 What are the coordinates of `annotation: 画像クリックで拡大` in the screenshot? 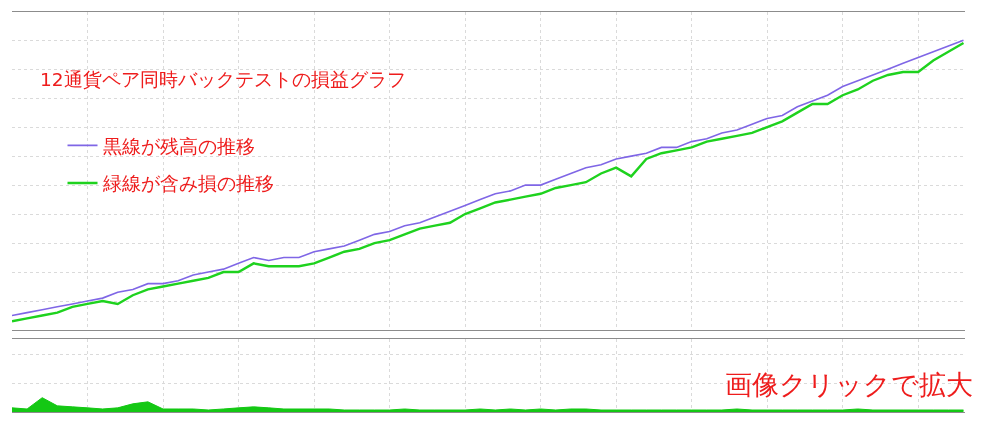 It's located at (849, 384).